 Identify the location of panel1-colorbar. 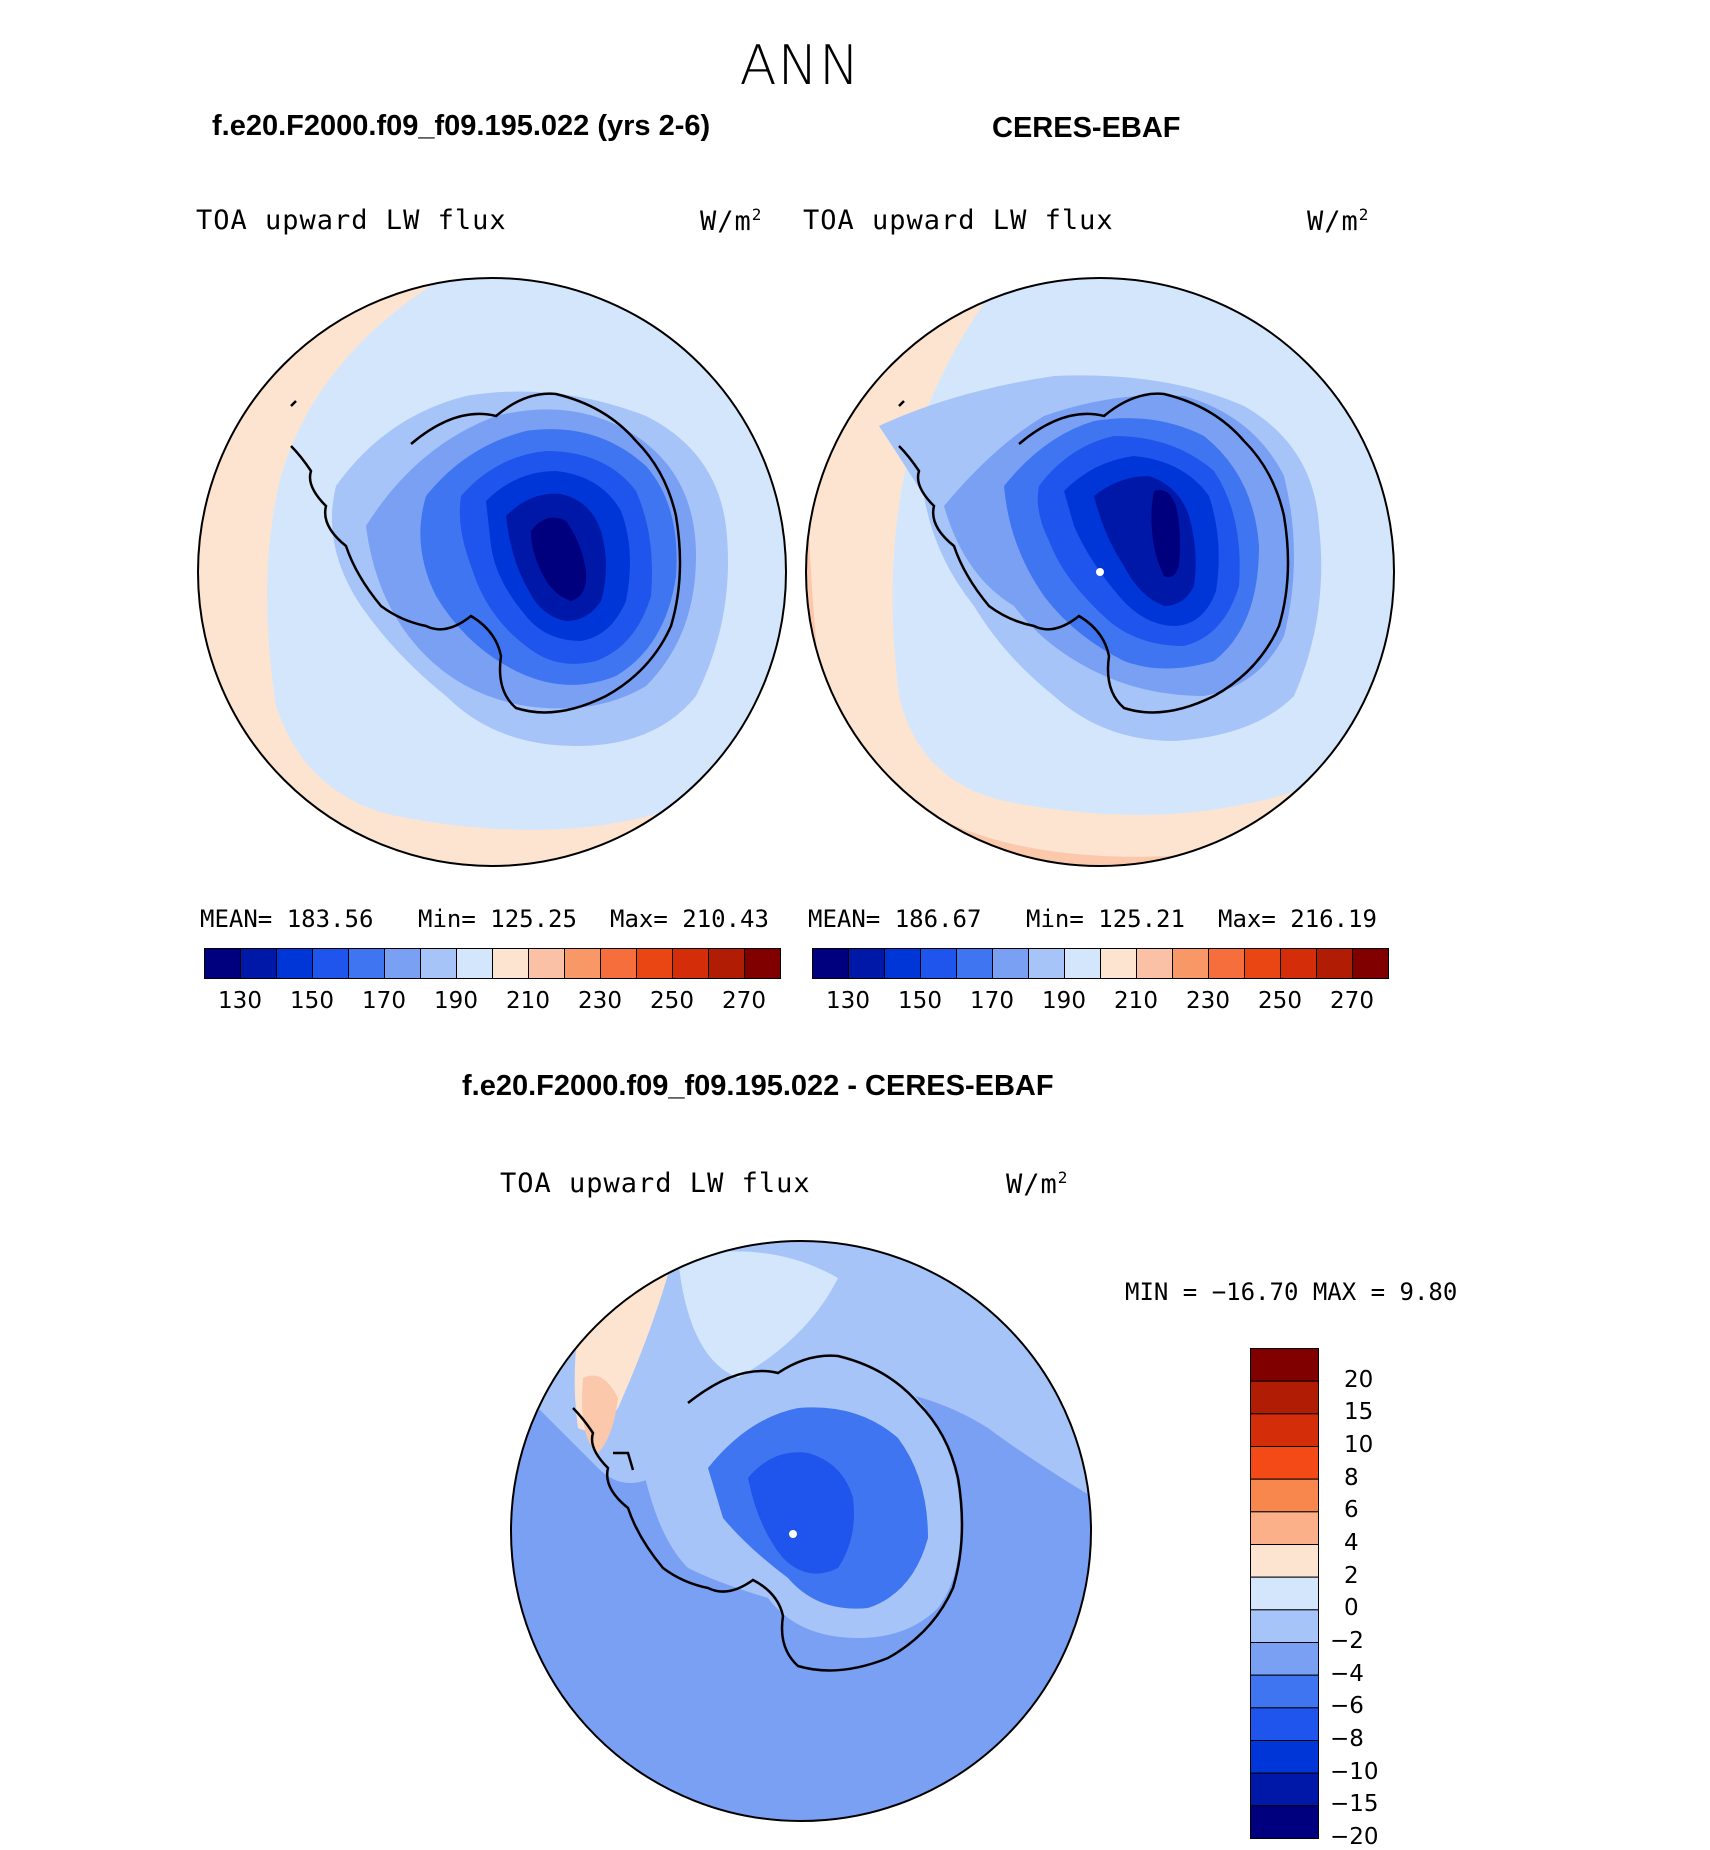
(492, 963).